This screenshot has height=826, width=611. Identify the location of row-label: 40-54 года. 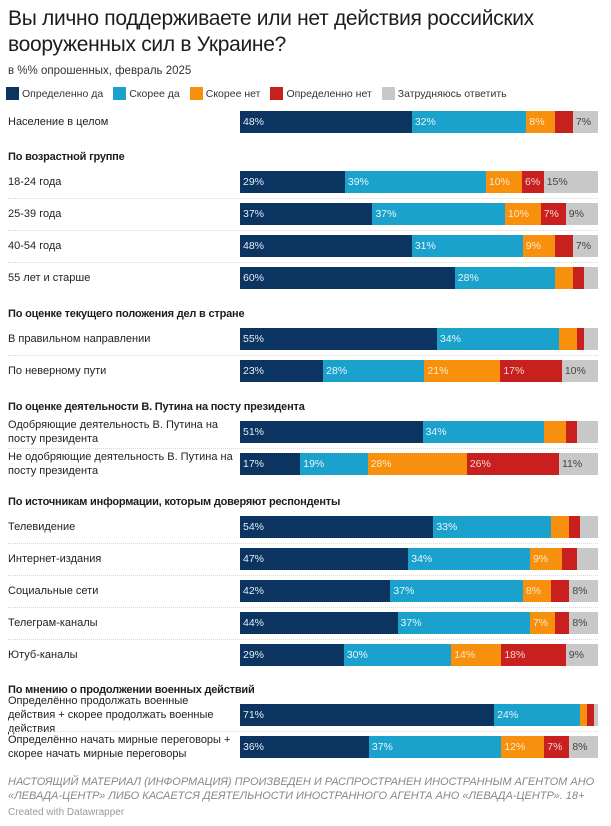
(35, 246).